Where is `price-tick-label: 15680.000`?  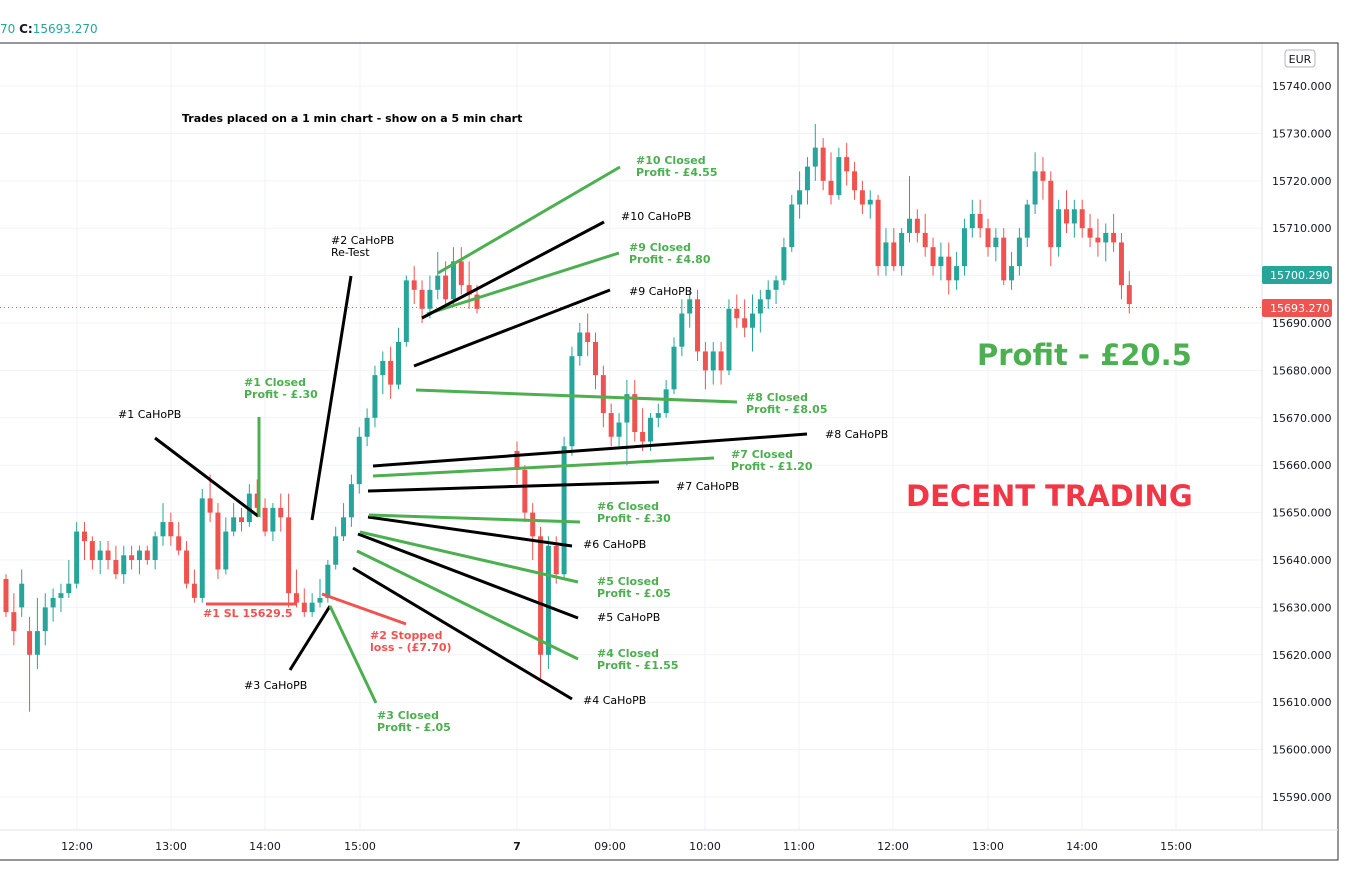
price-tick-label: 15680.000 is located at coordinates (1302, 370).